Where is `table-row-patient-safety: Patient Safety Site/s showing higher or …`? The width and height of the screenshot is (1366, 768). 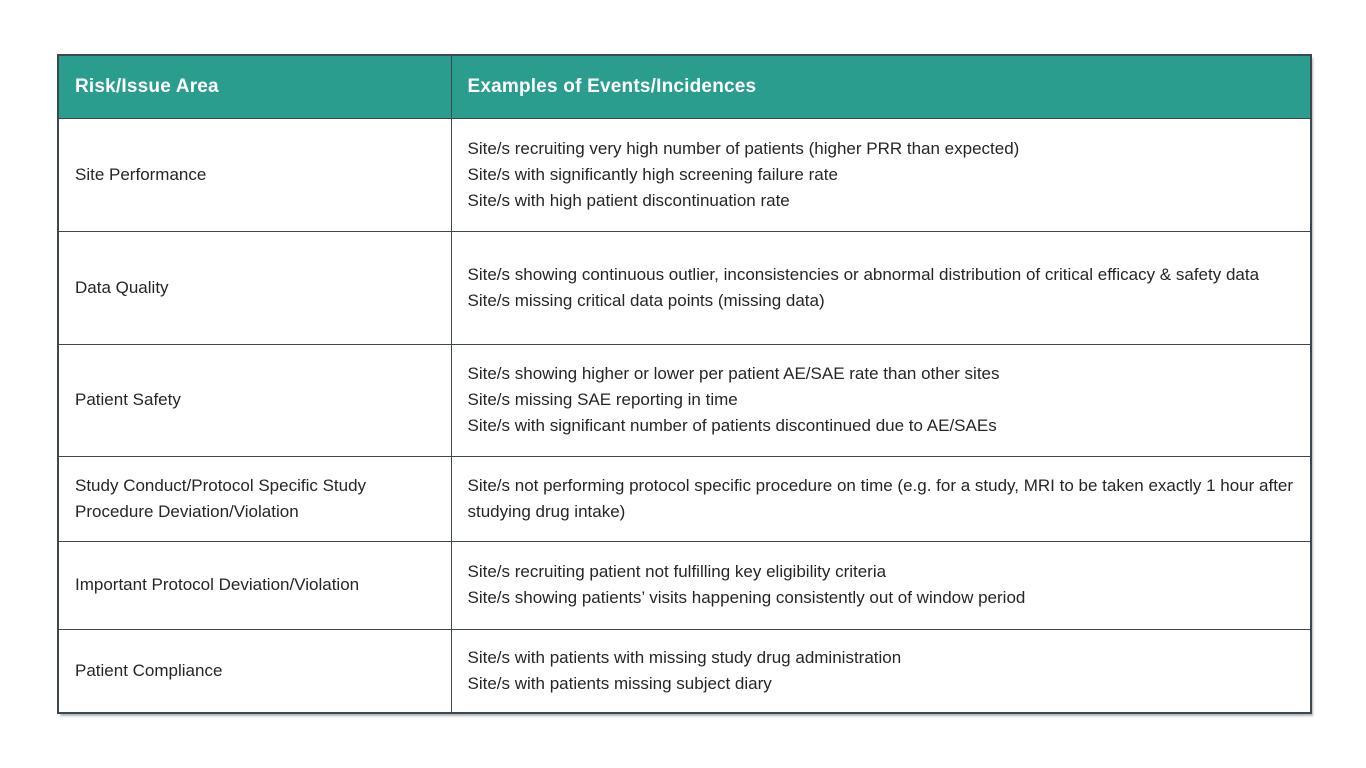
table-row-patient-safety: Patient Safety Site/s showing higher or … is located at coordinates (684, 400).